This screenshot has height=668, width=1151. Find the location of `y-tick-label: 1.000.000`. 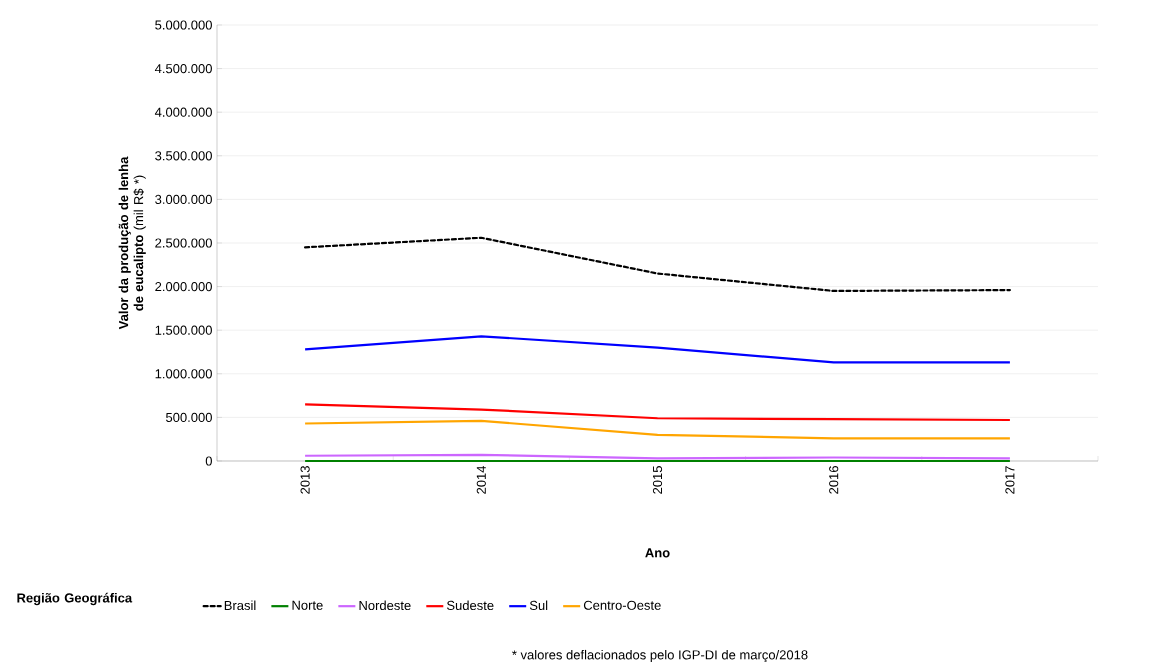

y-tick-label: 1.000.000 is located at coordinates (183, 374).